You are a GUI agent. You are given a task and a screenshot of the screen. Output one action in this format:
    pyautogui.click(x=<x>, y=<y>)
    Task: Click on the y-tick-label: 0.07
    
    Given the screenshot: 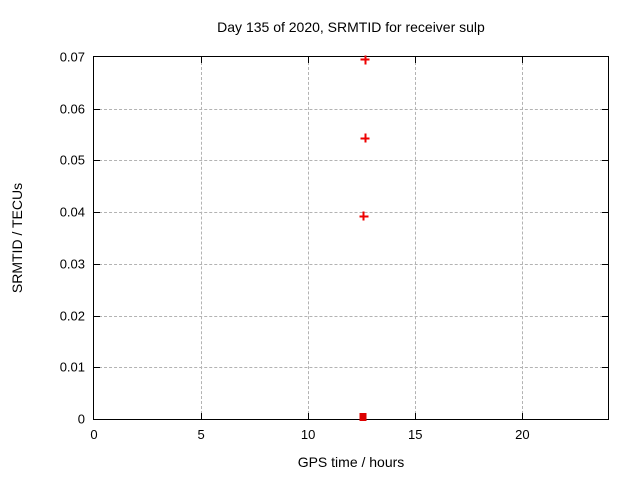 What is the action you would take?
    pyautogui.click(x=72, y=57)
    